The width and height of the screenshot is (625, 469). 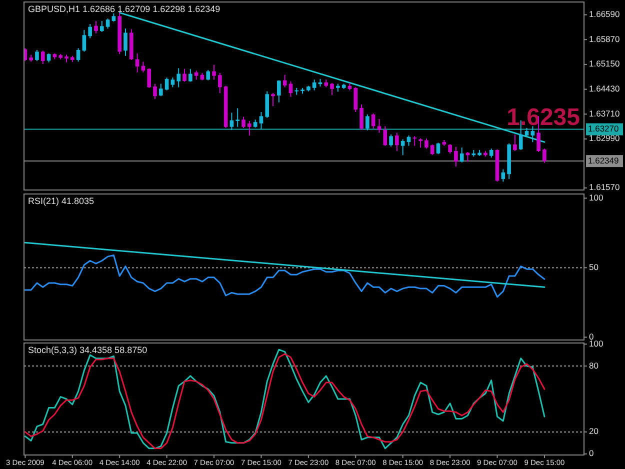 What do you see at coordinates (594, 267) in the screenshot?
I see `y-tick-label: 50` at bounding box center [594, 267].